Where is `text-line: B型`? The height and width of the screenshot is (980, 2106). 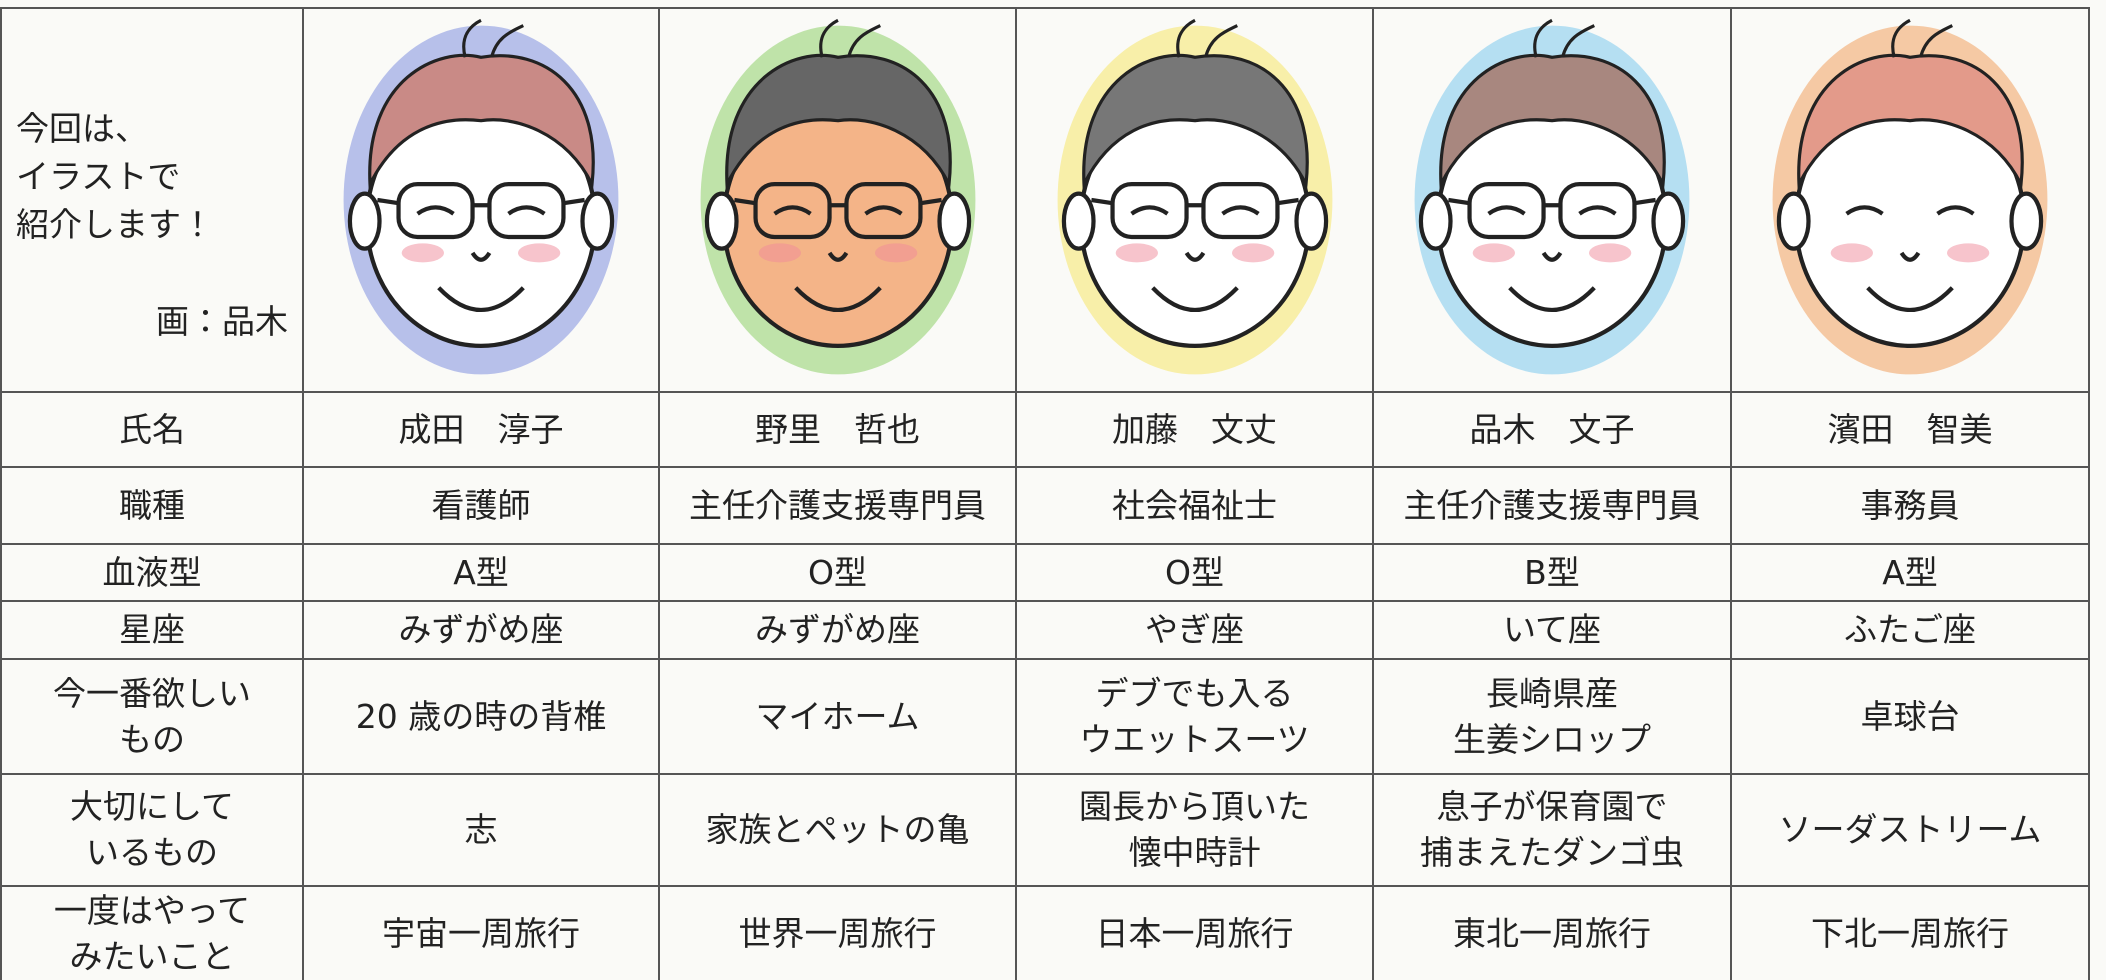 text-line: B型 is located at coordinates (1552, 572).